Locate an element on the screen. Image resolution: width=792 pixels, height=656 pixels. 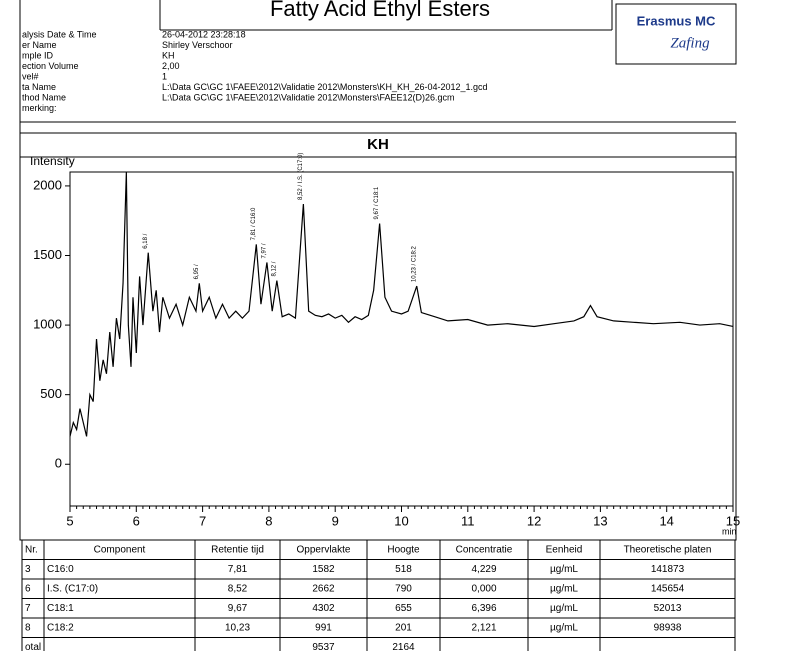
info-label: mple ID is located at coordinates (38, 55).